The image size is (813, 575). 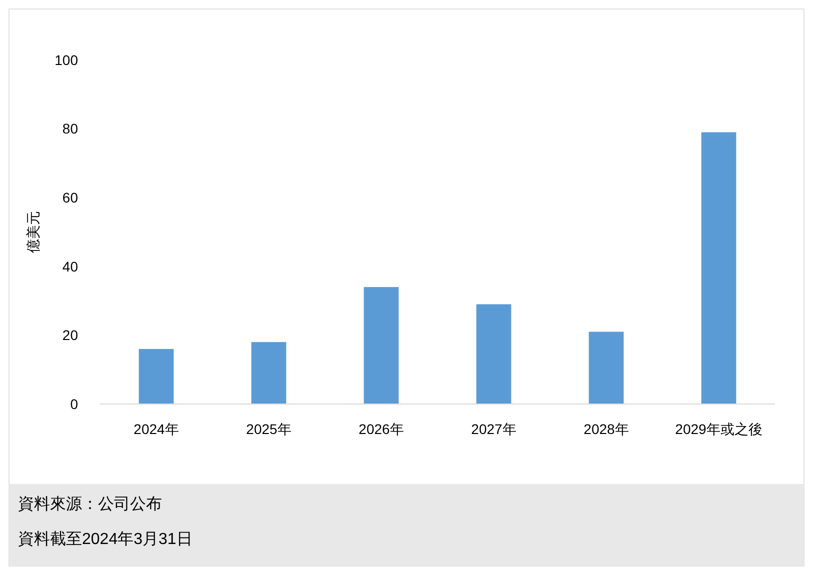 I want to click on x-tick-label: 2024年, so click(x=156, y=429).